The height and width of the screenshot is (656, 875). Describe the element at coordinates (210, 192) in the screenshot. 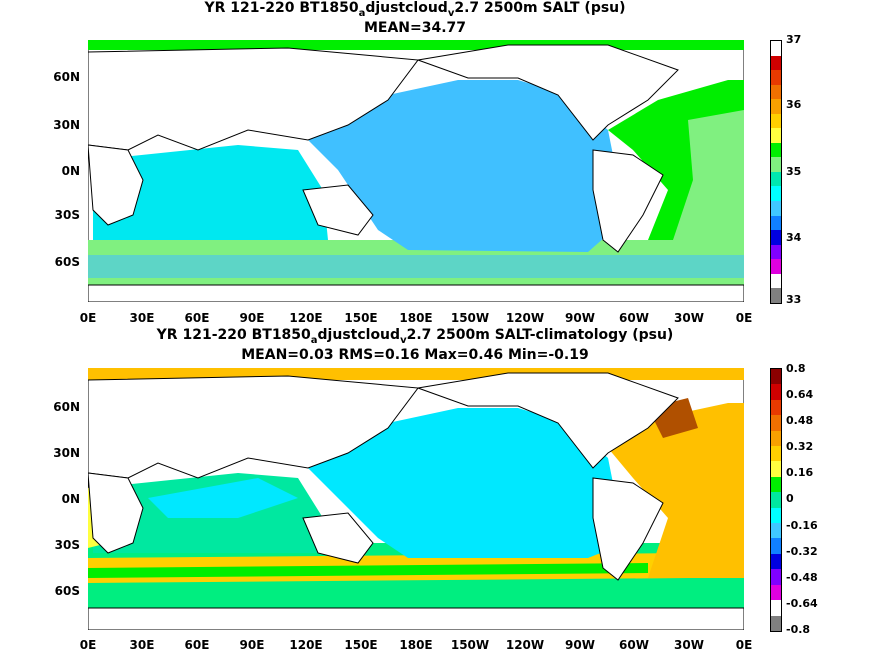

I see `panel1-indian-ocean` at that location.